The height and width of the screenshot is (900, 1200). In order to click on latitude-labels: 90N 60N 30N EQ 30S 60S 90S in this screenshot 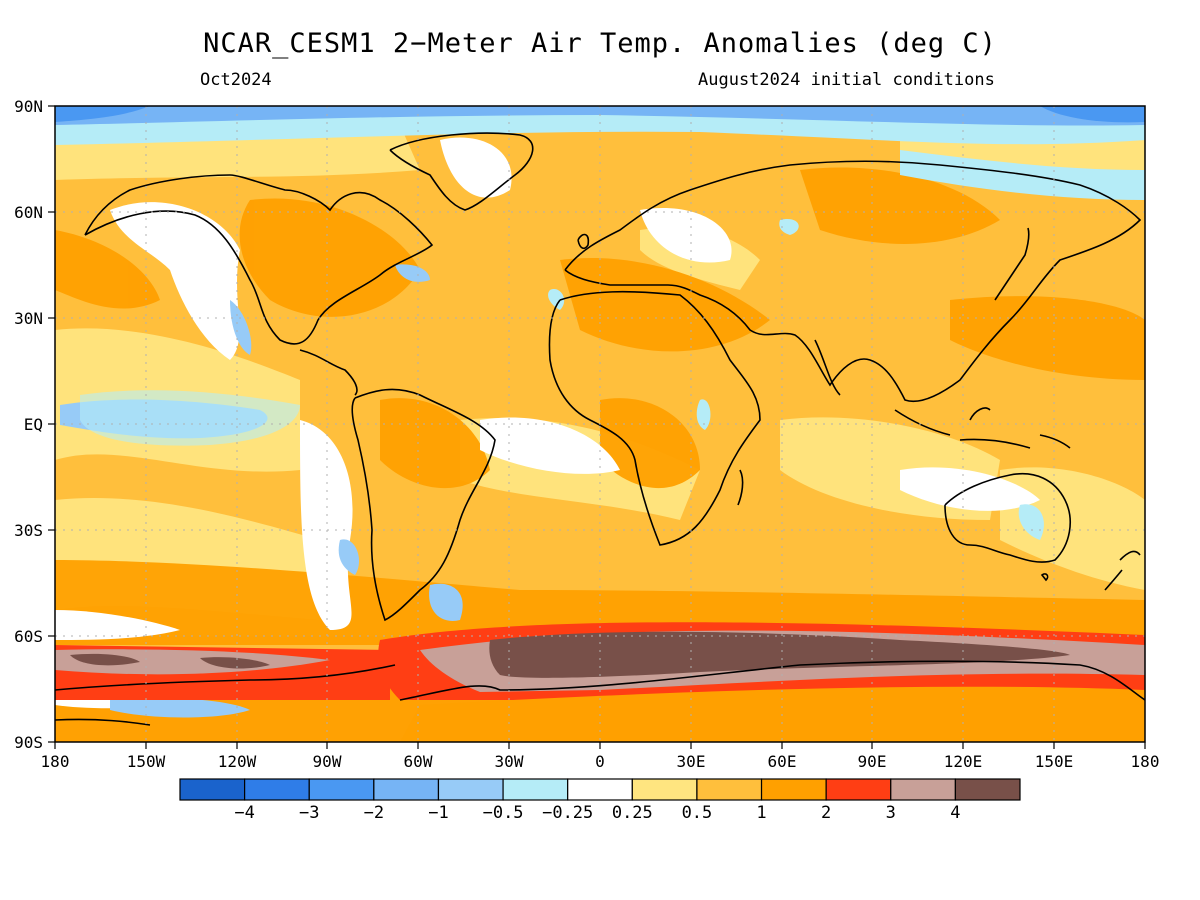, I will do `click(28, 424)`.